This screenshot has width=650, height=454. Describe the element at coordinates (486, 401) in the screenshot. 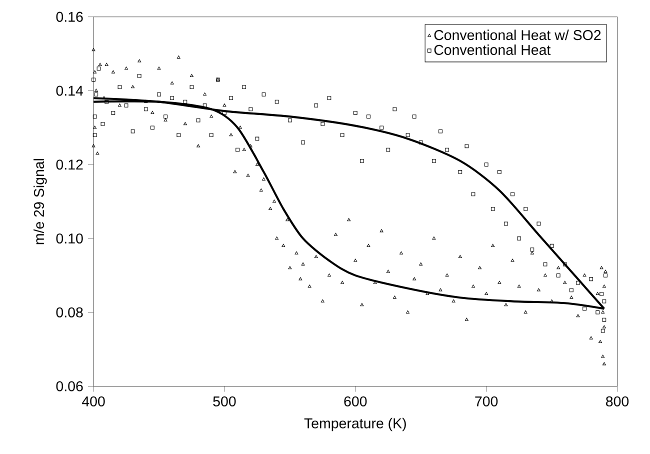

I see `x-tick-label: 700` at that location.